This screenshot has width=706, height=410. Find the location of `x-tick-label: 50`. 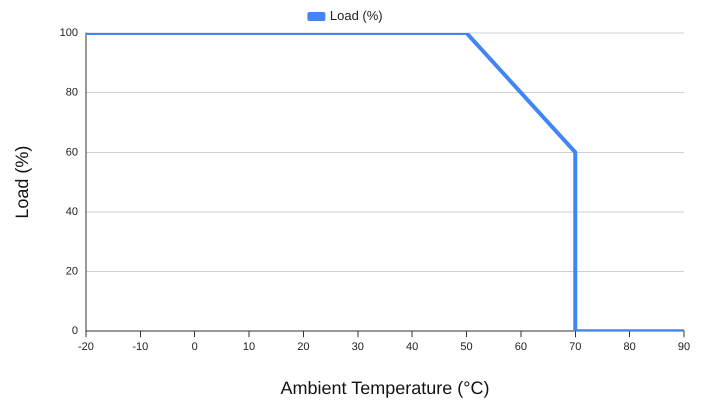

x-tick-label: 50 is located at coordinates (466, 346).